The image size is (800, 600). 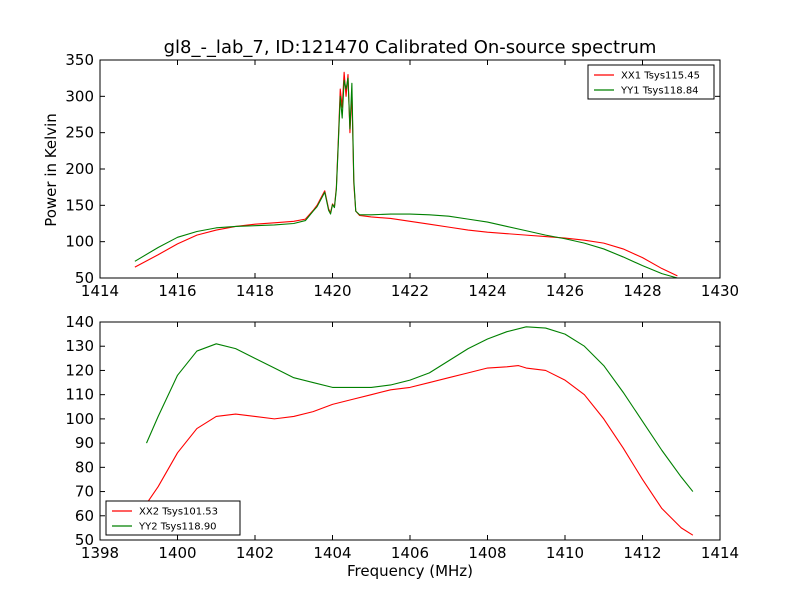 I want to click on y-tick-label: 140, so click(x=79, y=322).